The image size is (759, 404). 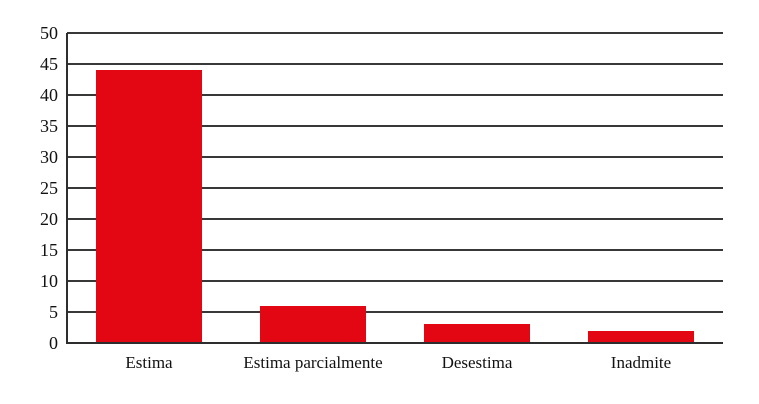 I want to click on y-tick-label-40: 40, so click(x=49, y=95).